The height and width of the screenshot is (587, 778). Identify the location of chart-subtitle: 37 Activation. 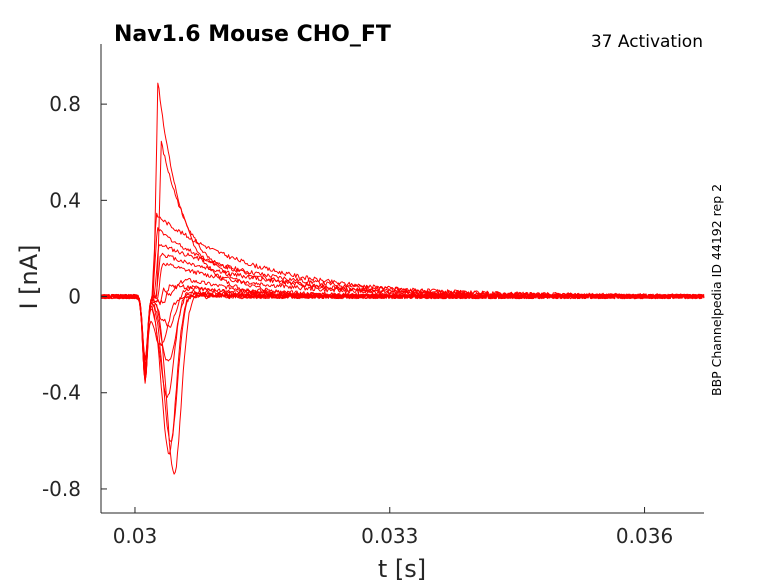
(647, 42).